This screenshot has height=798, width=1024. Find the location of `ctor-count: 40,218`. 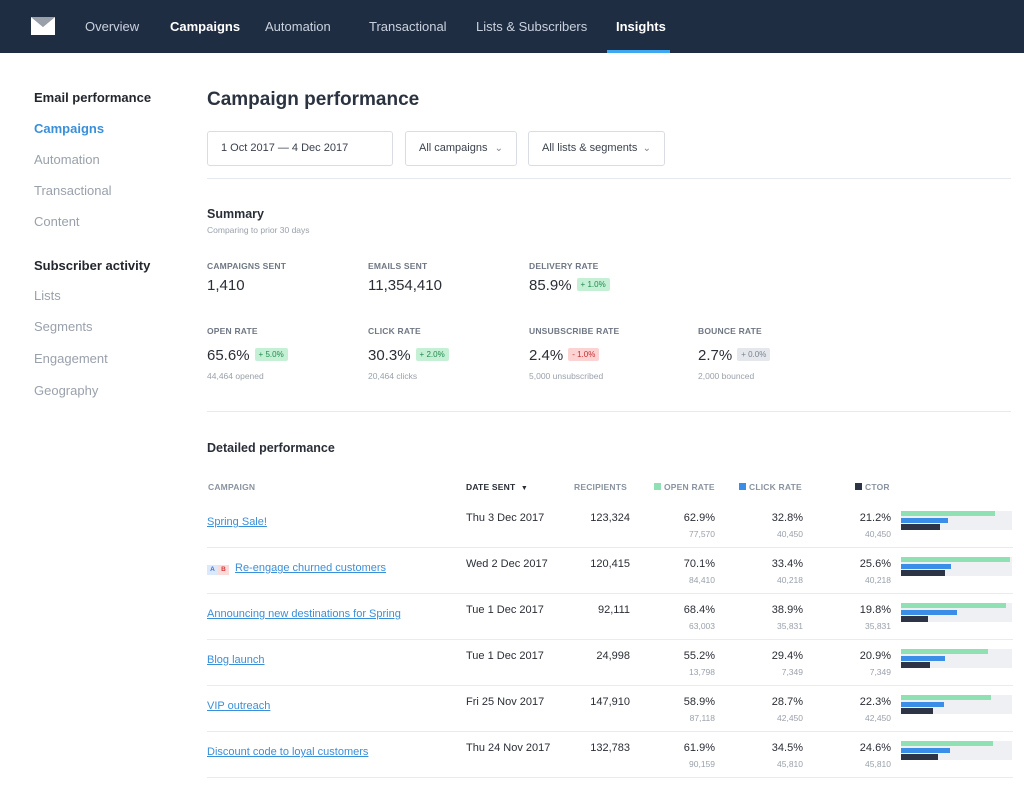

ctor-count: 40,218 is located at coordinates (878, 580).